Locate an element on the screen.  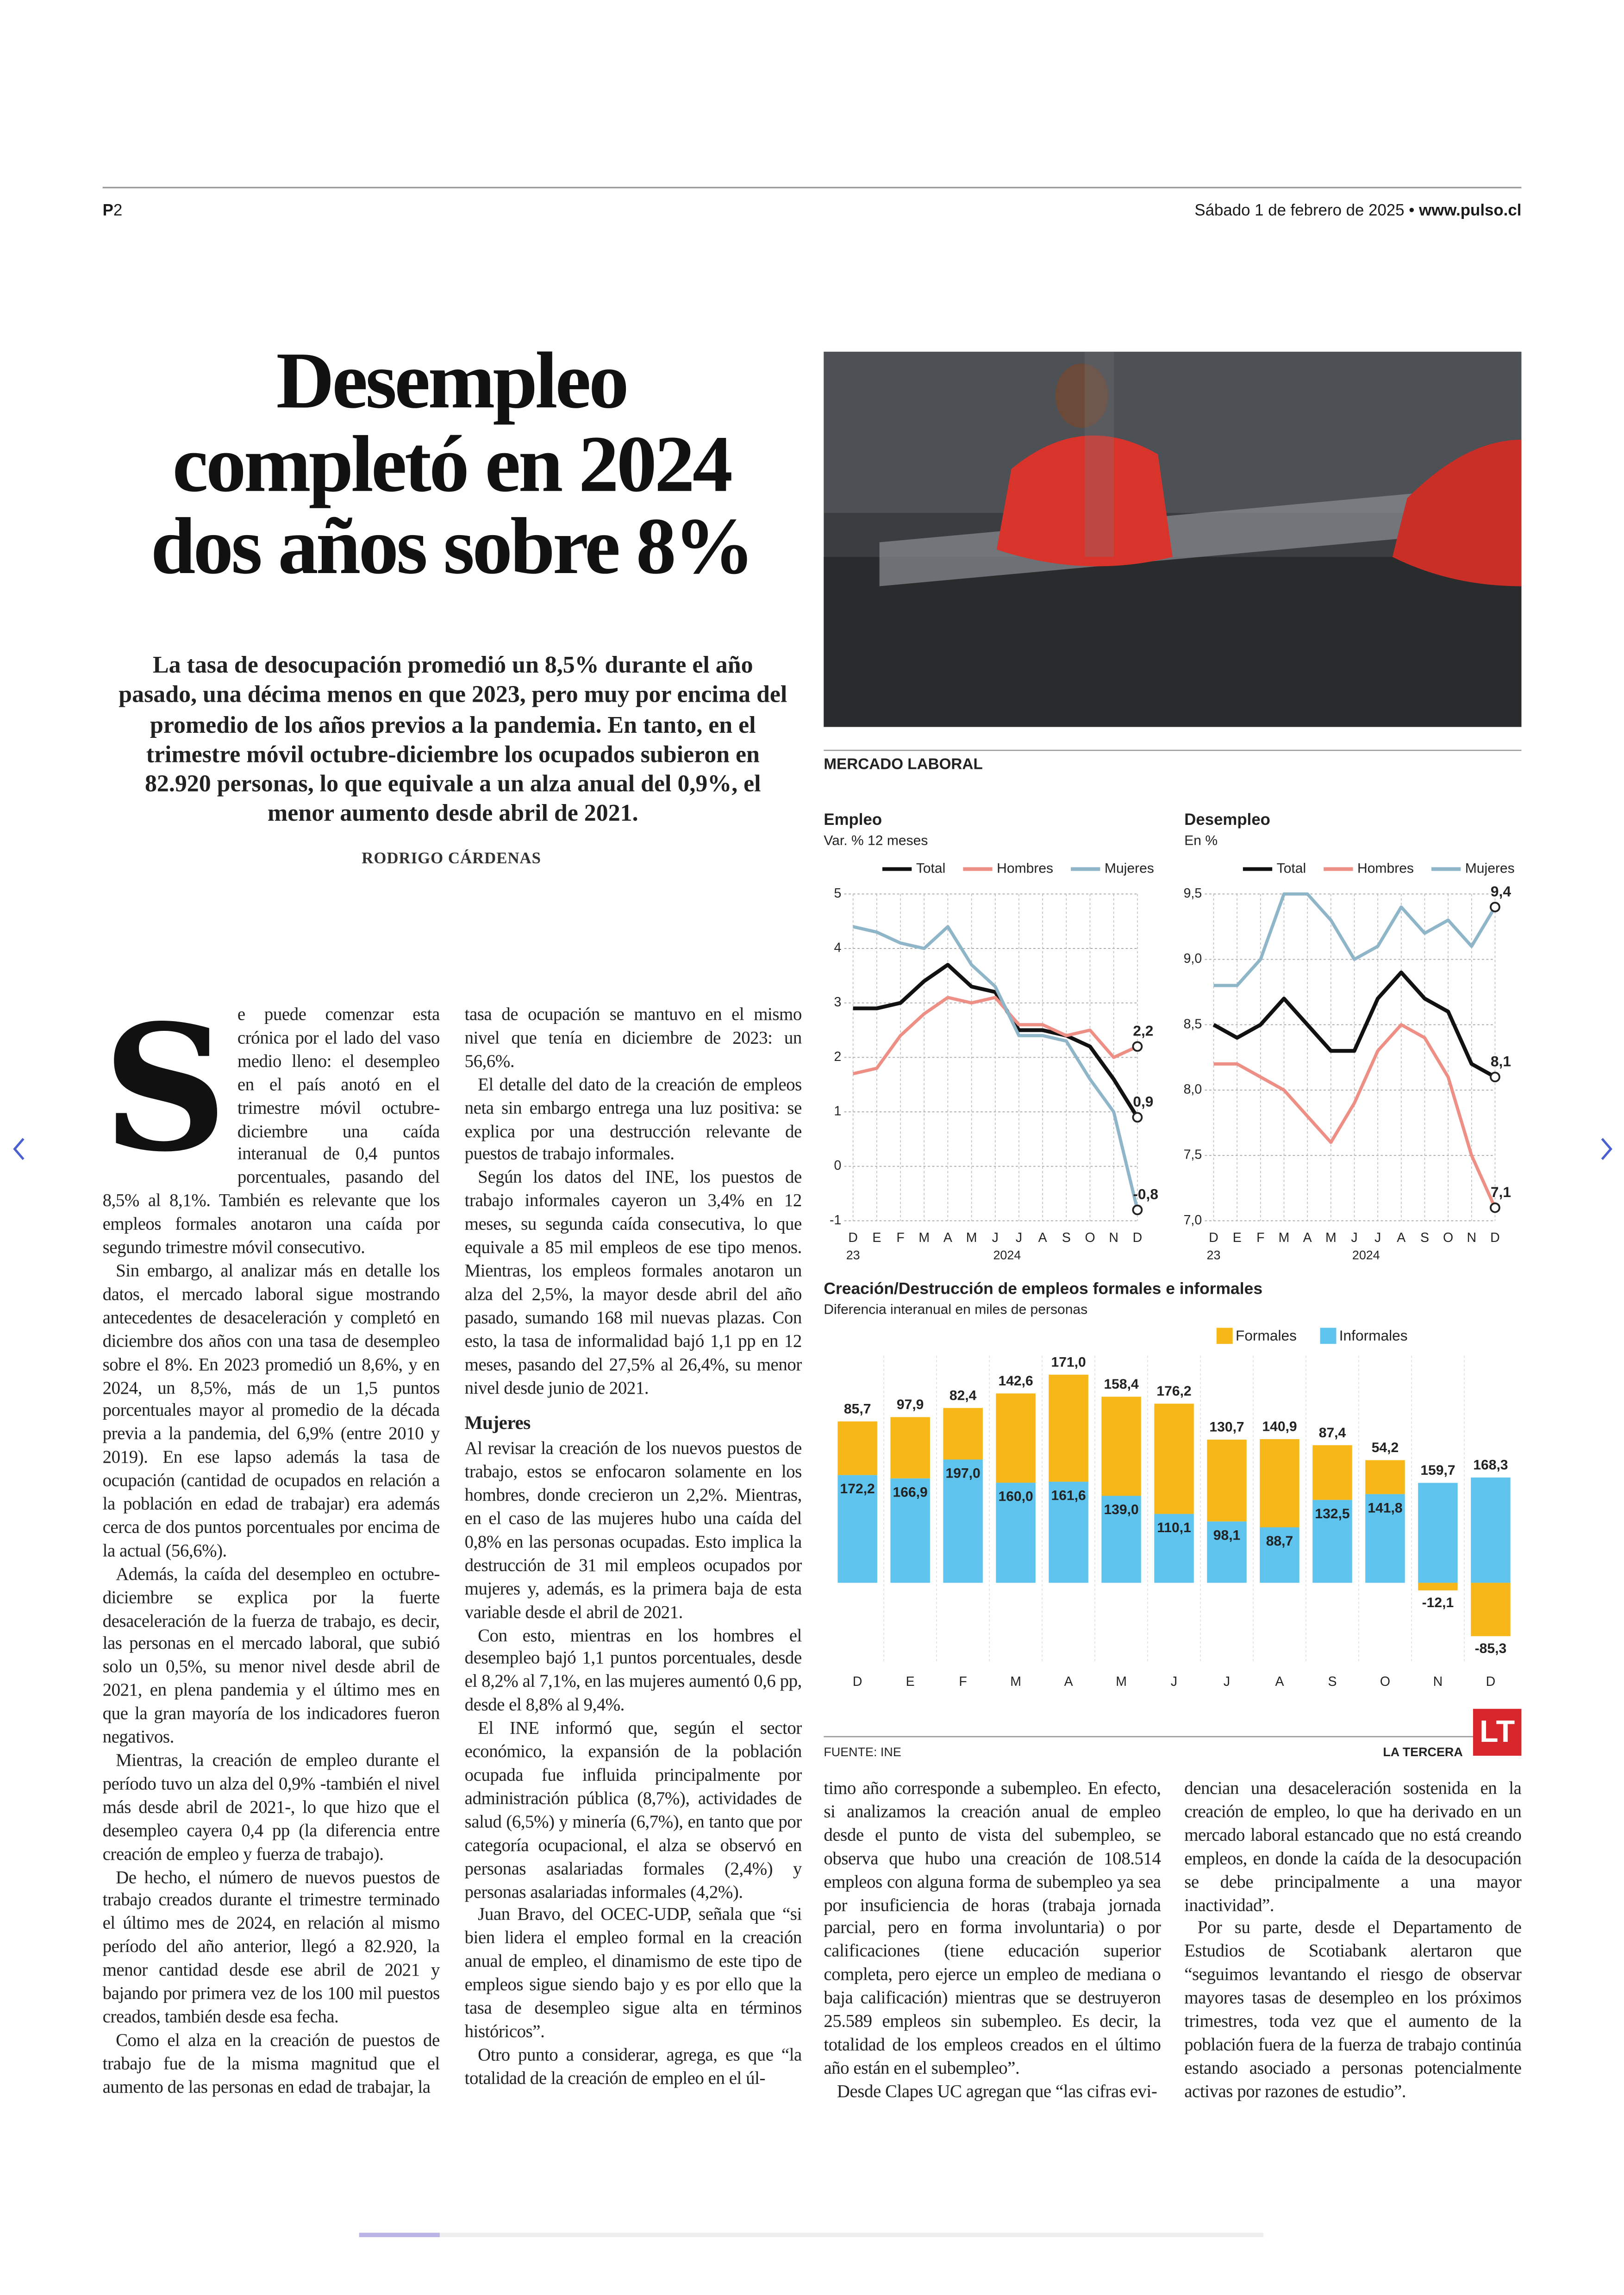
page-number: P2 is located at coordinates (113, 211).